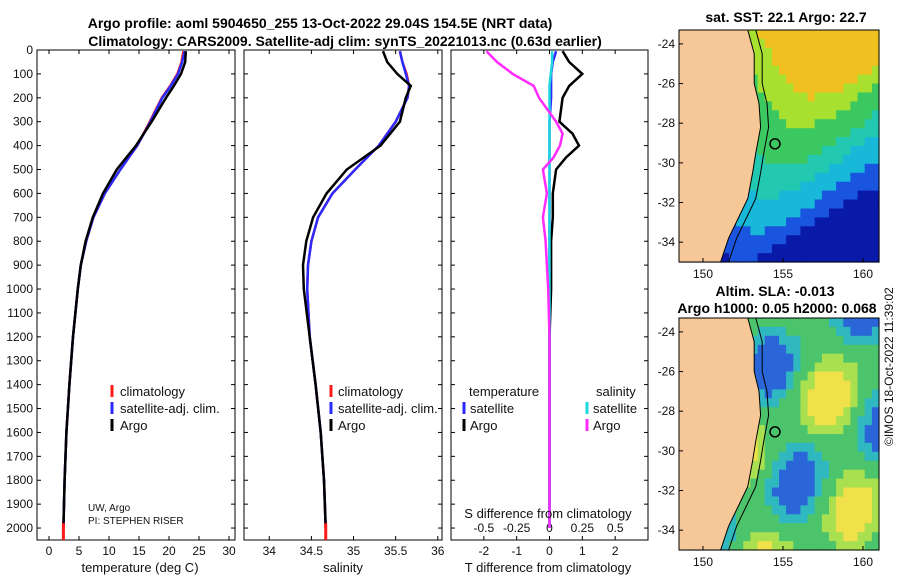 The width and height of the screenshot is (900, 580). Describe the element at coordinates (775, 432) in the screenshot. I see `argo-location-marker` at that location.